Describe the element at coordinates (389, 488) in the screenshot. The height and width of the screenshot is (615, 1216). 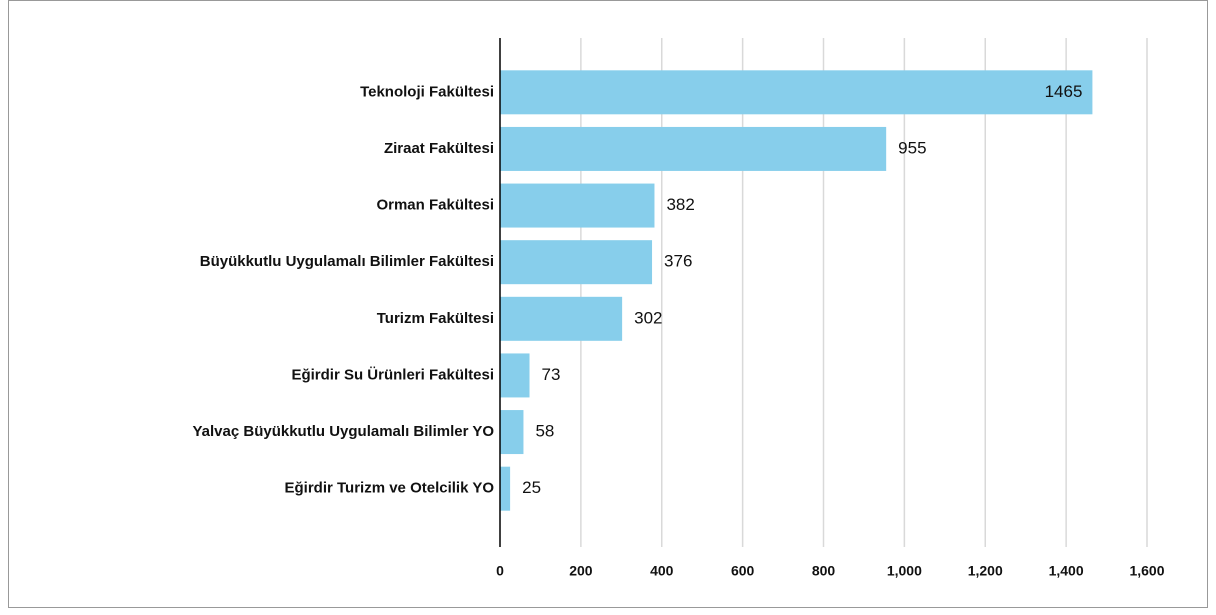
I see `category-label: Eğirdir Turizm ve Otelcilik YO` at that location.